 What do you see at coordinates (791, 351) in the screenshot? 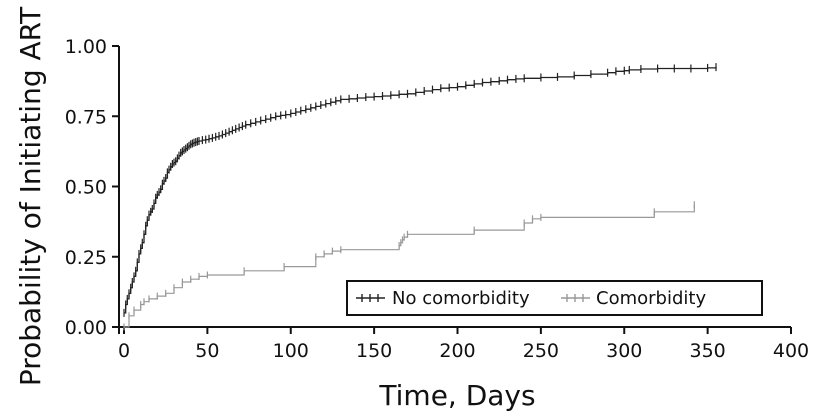
I see `x-tick-label: 400` at bounding box center [791, 351].